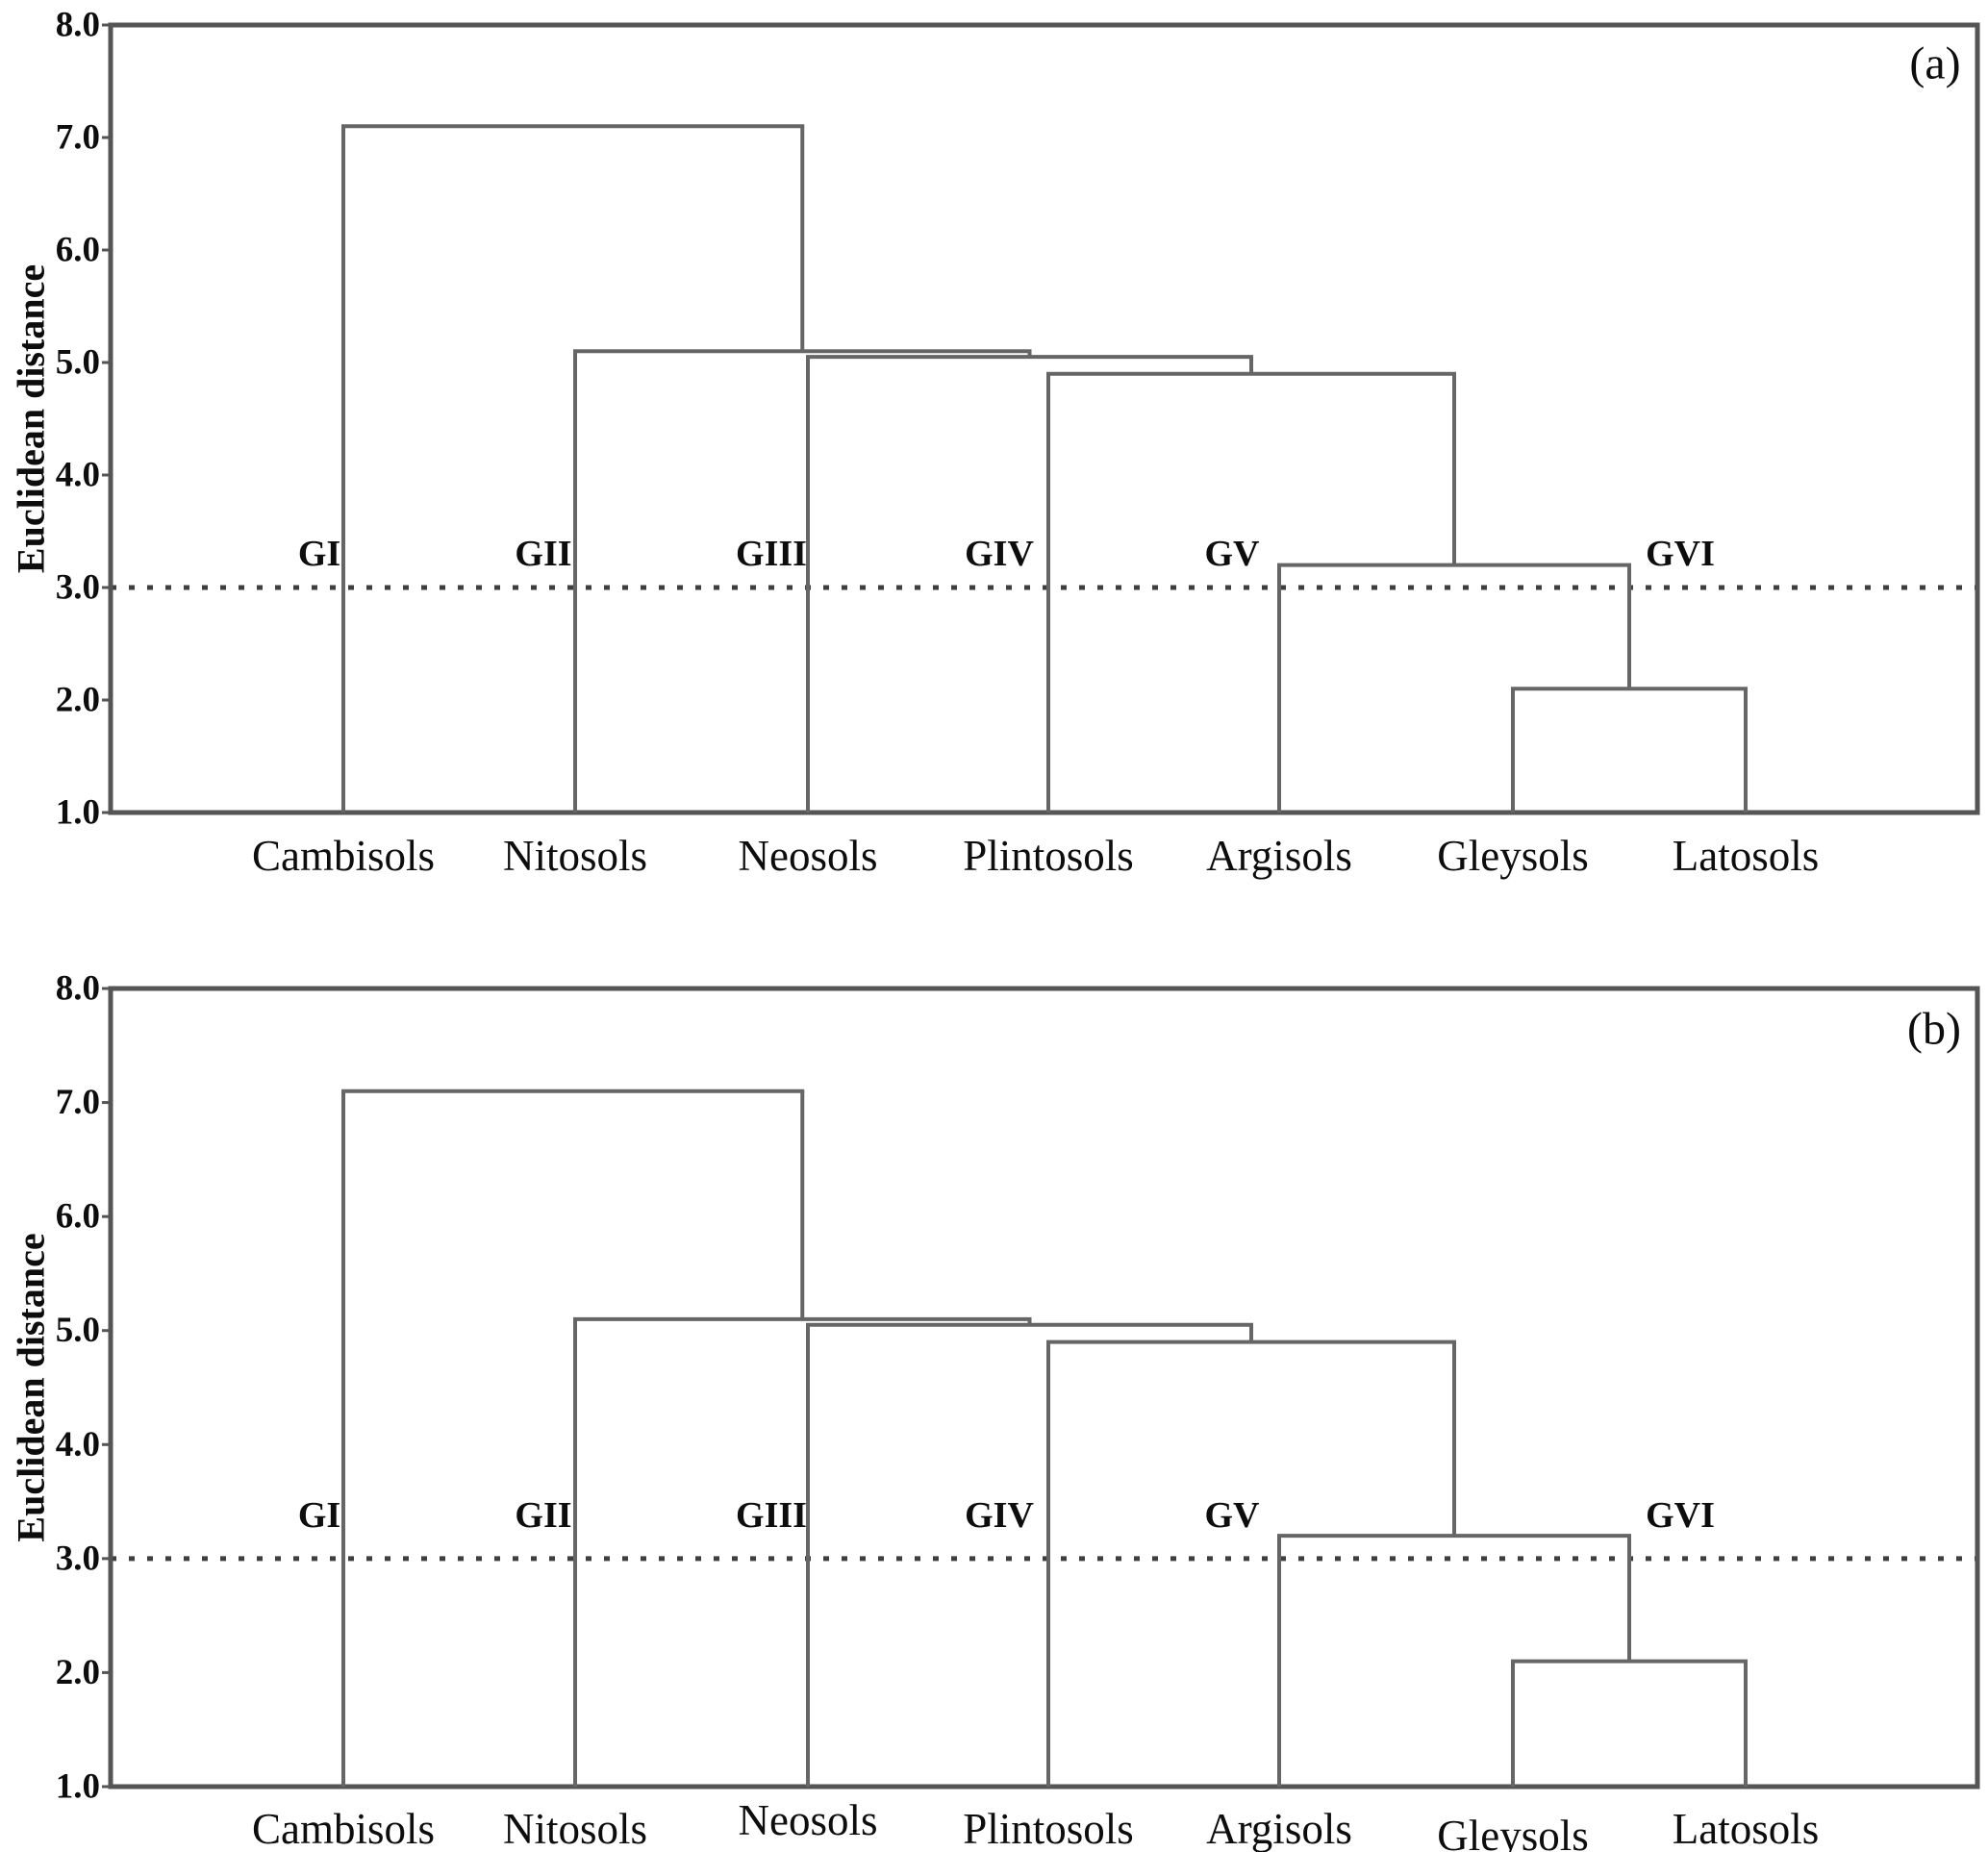  Describe the element at coordinates (78, 1217) in the screenshot. I see `y-tick-label-b: 6.0` at that location.